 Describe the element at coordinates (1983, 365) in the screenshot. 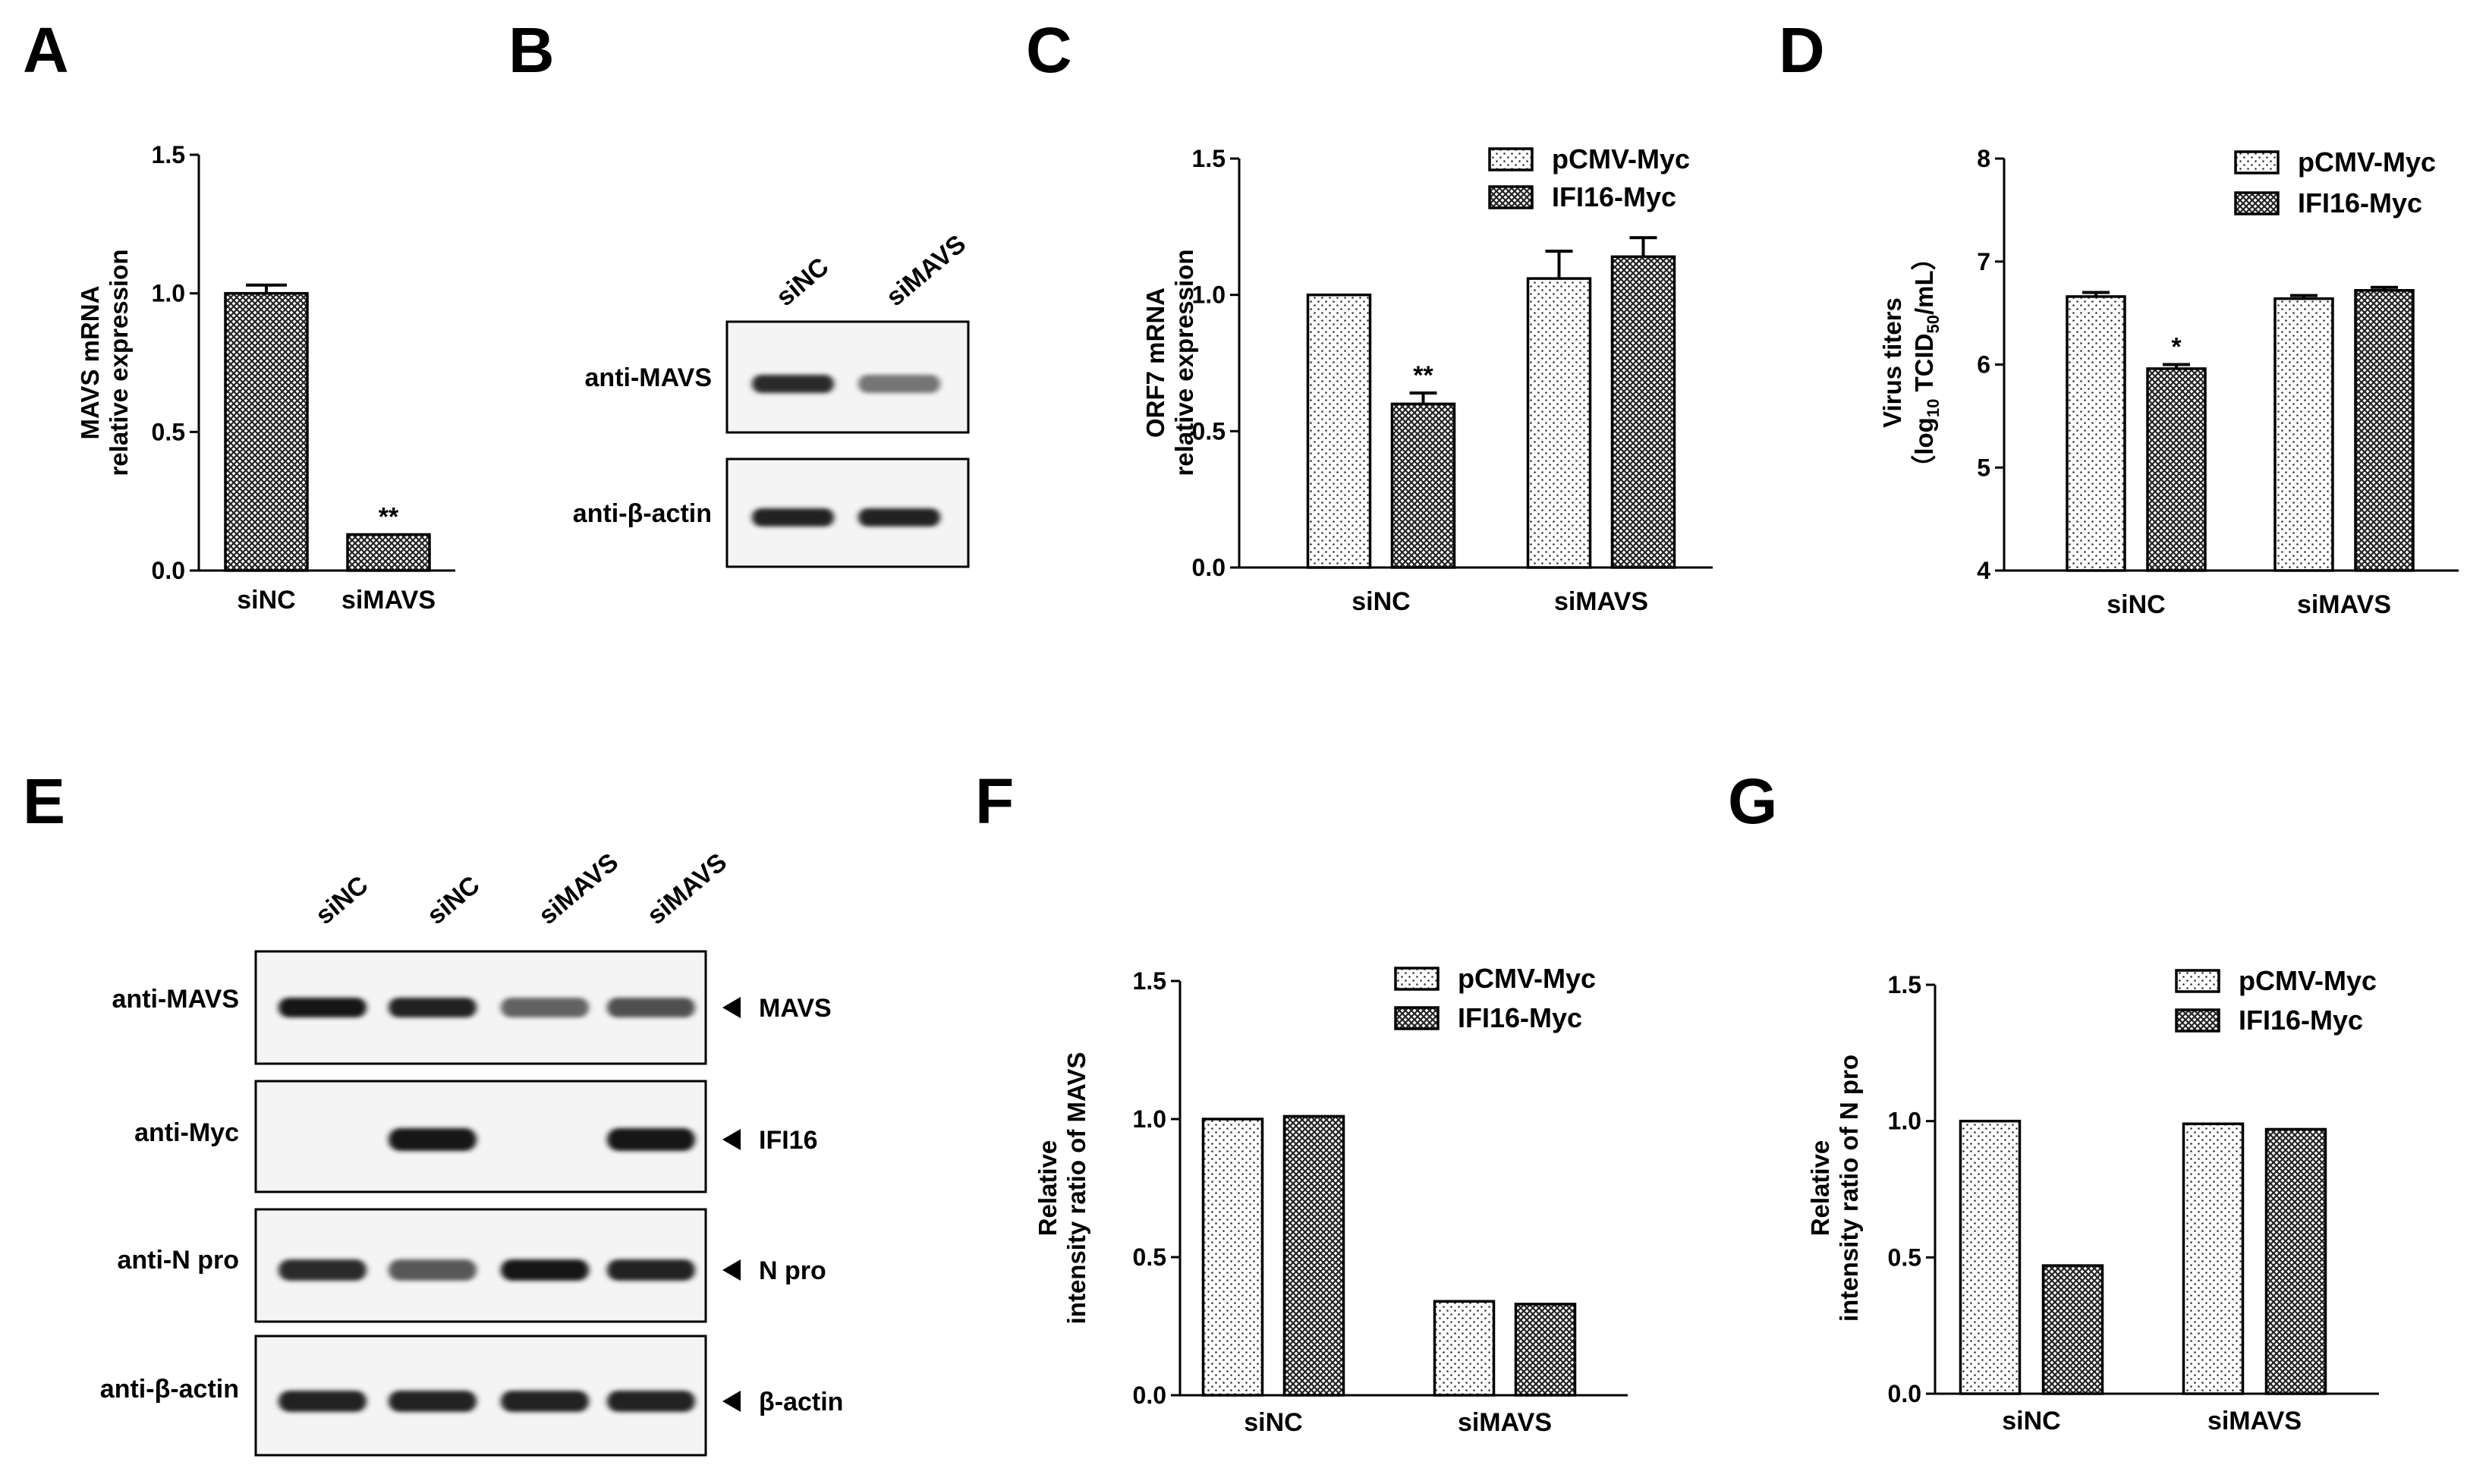

I see `y-tick-label: 6` at that location.